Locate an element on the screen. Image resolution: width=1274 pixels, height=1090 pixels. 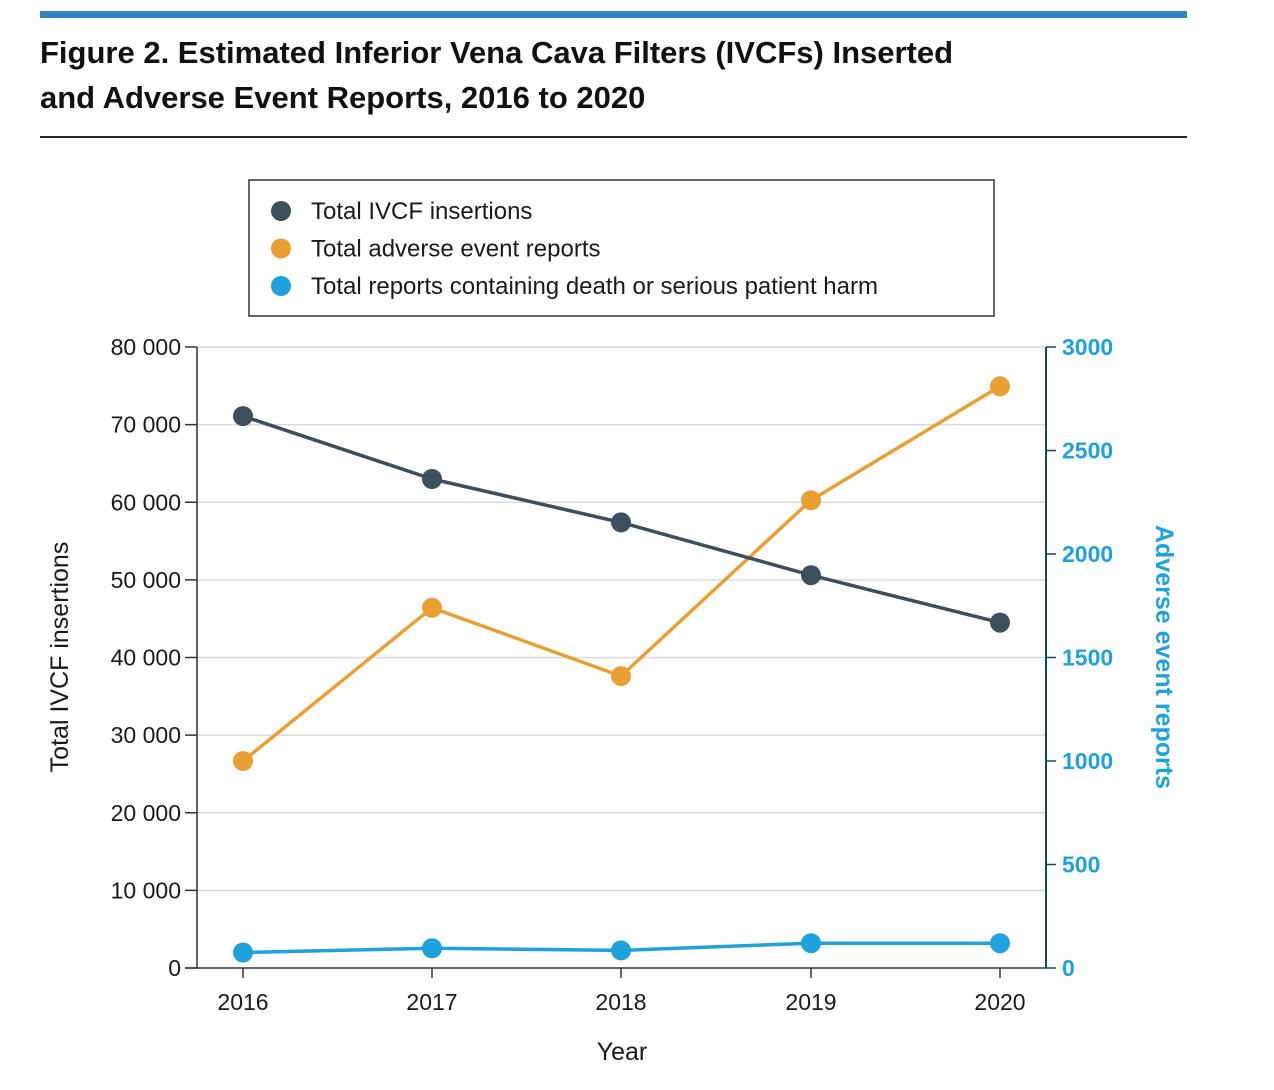
title-divider is located at coordinates (613, 137).